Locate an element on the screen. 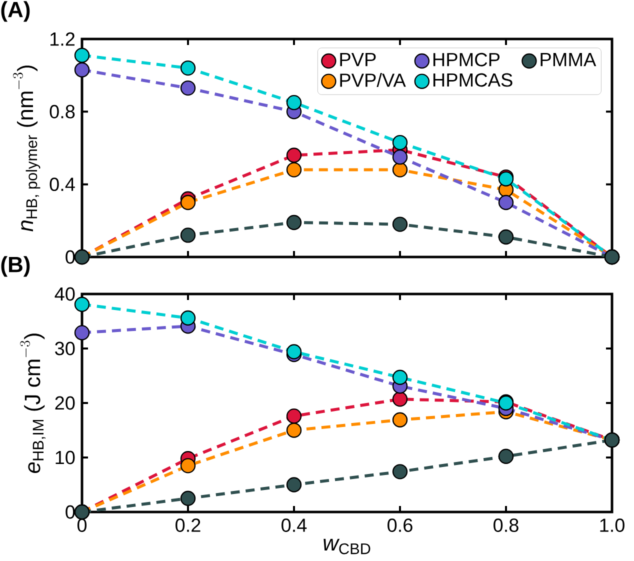 This screenshot has height=561, width=634. x-tick-label: 0.8 is located at coordinates (506, 525).